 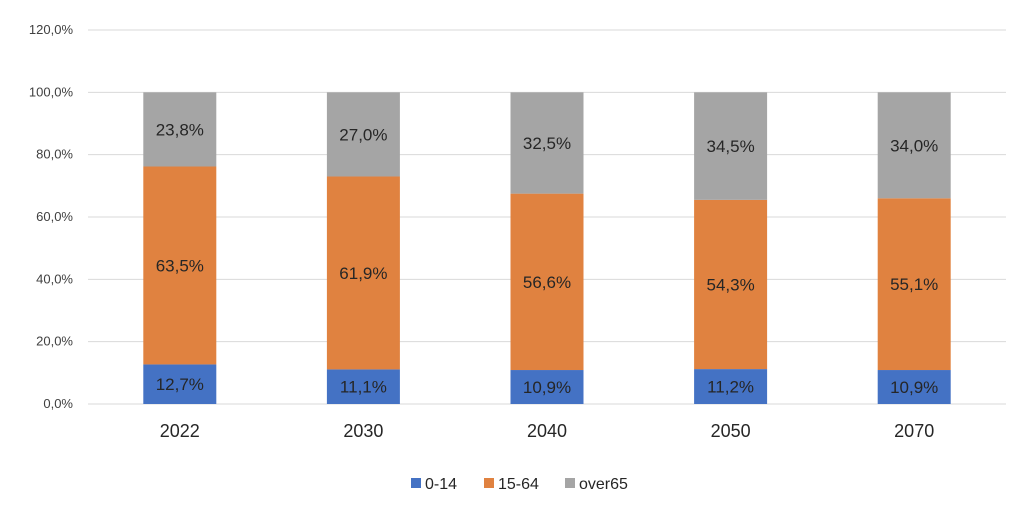 What do you see at coordinates (54, 154) in the screenshot?
I see `y-tick-label: 80,0%` at bounding box center [54, 154].